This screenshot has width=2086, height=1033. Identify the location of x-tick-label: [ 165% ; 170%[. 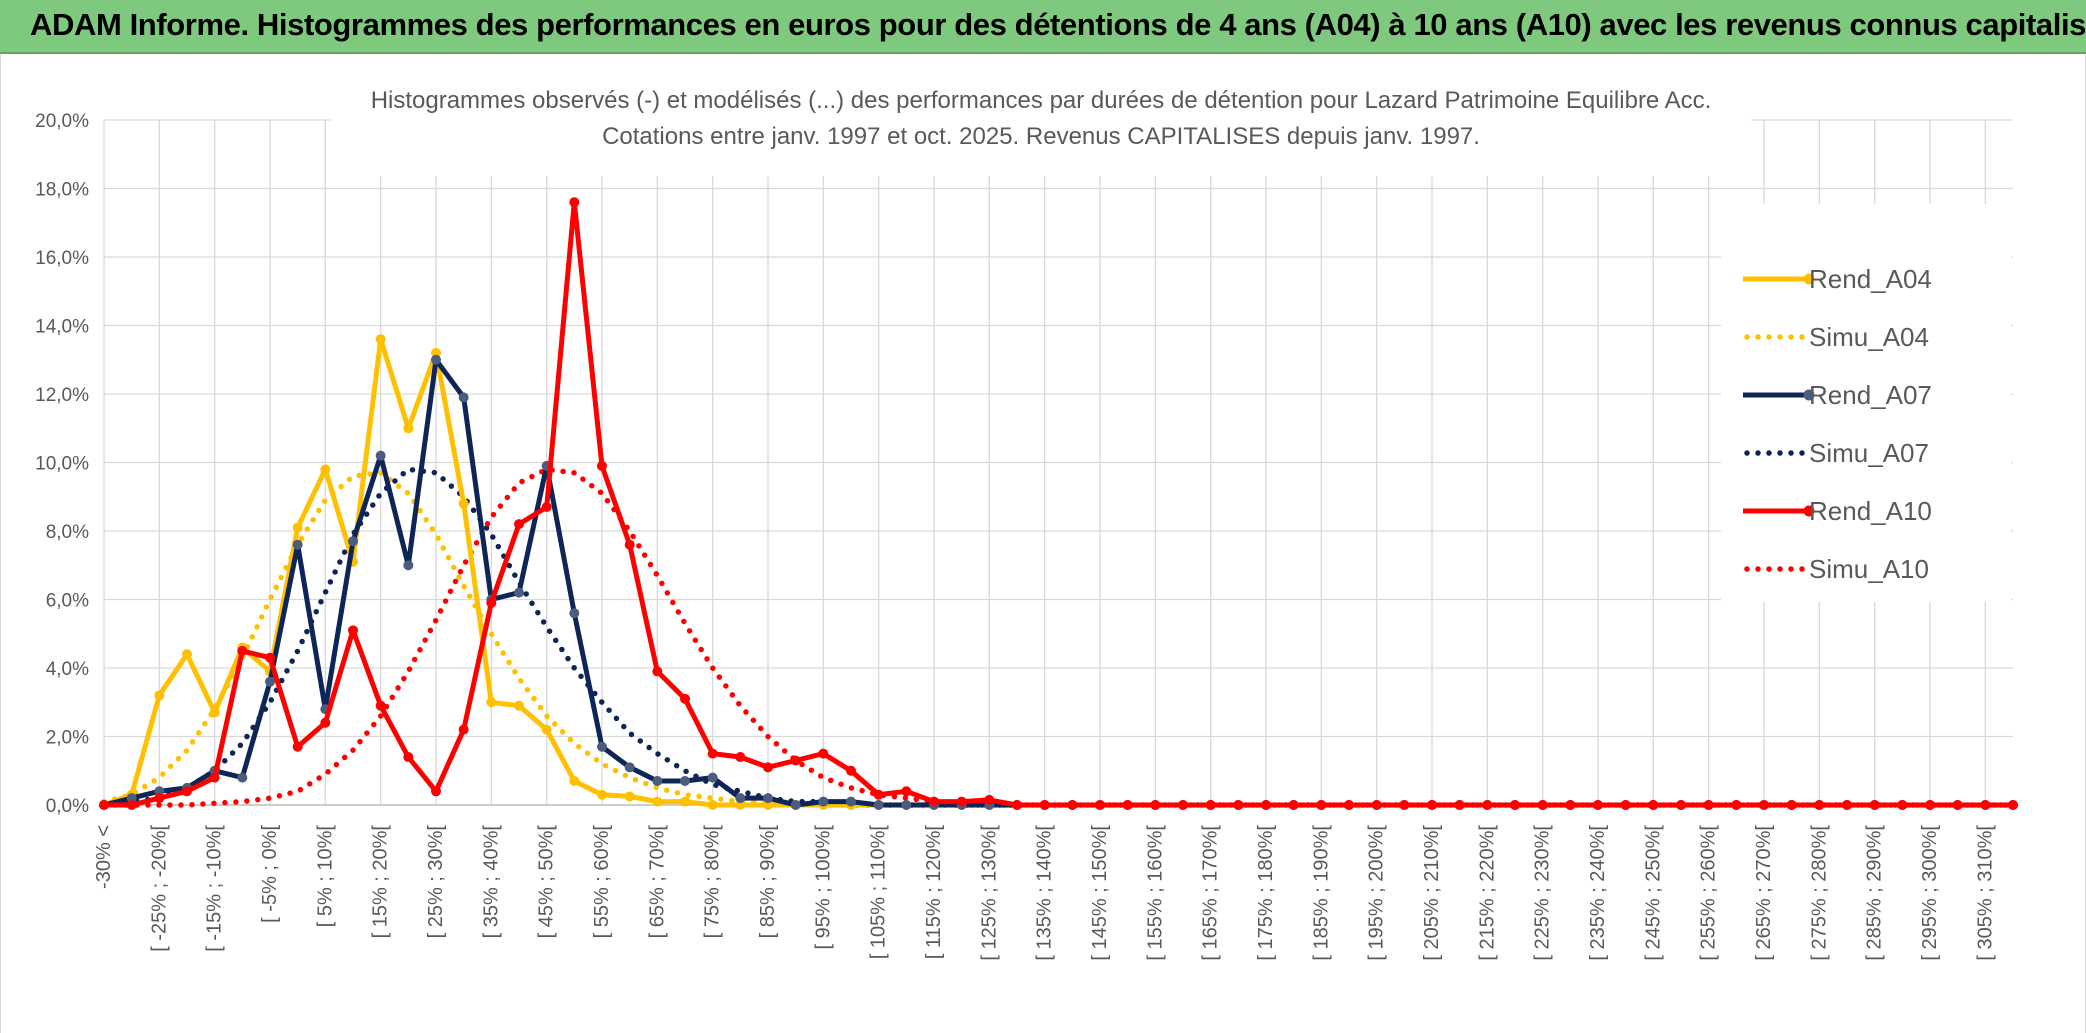
(1211, 893).